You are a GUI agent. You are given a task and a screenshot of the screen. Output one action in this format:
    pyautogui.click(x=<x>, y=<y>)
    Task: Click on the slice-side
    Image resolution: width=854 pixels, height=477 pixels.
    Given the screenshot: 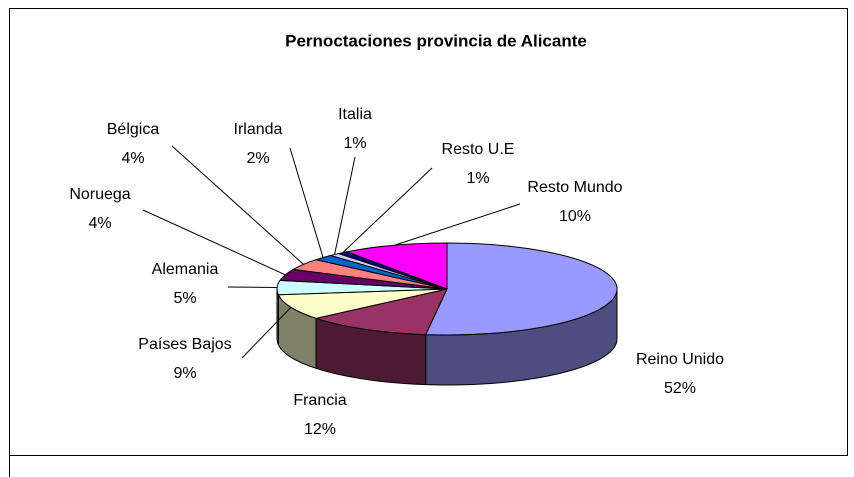 What is the action you would take?
    pyautogui.click(x=277, y=316)
    